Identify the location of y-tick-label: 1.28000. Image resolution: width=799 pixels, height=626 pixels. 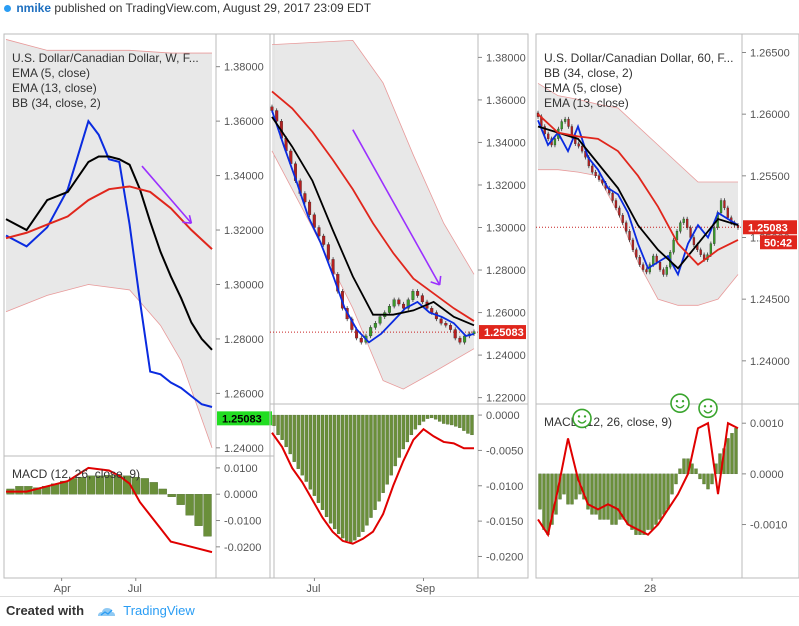
(506, 271).